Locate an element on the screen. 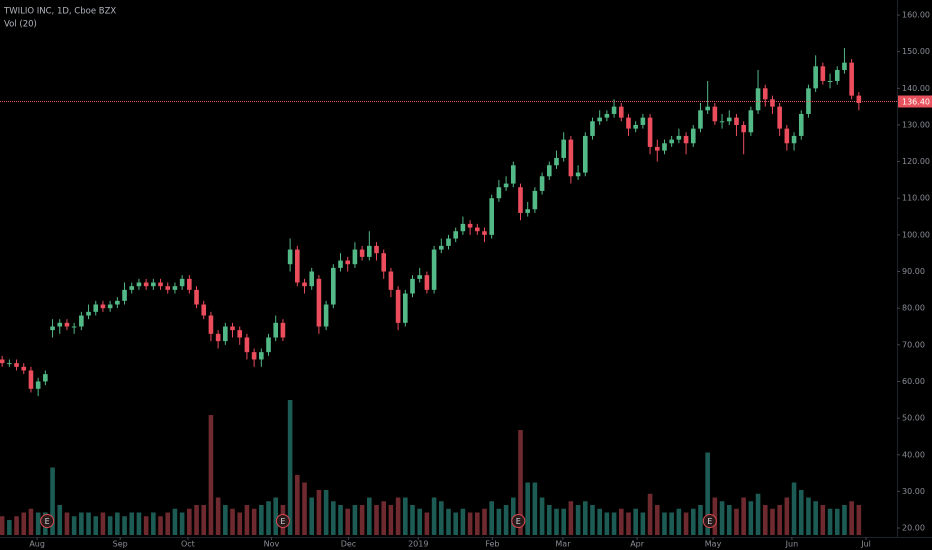  x-tick-label: Nov is located at coordinates (272, 544).